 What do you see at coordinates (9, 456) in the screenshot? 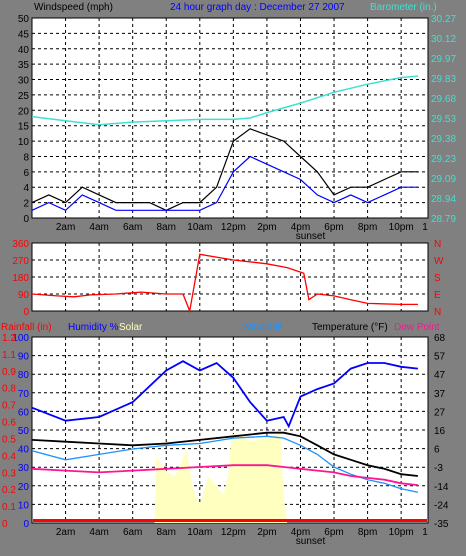
I see `y-tick-rainfall: 0.4` at bounding box center [9, 456].